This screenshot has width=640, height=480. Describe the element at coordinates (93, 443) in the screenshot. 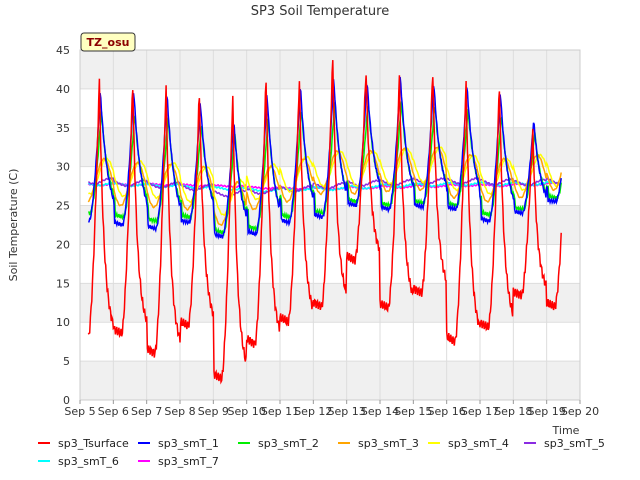

I see `legend-label-sp3_Tsurface: sp3_Tsurface` at that location.